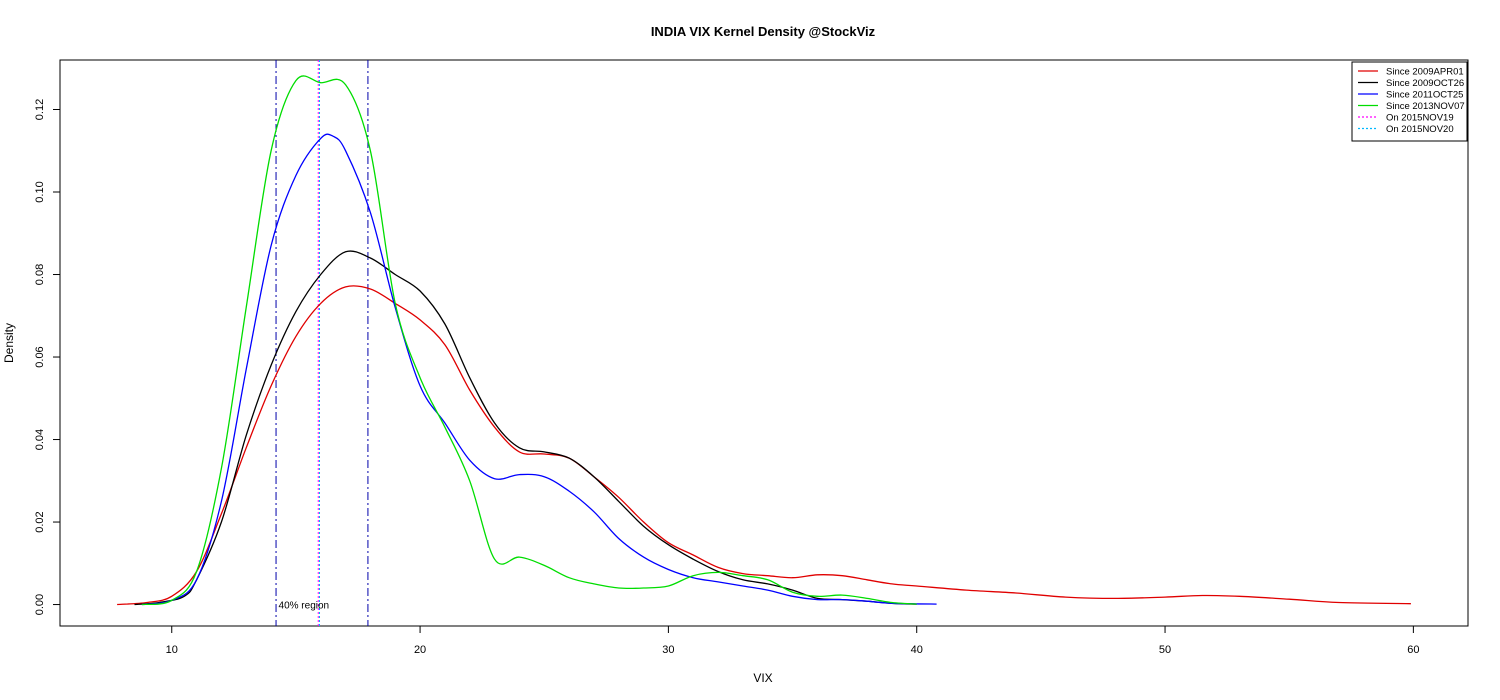  Describe the element at coordinates (1425, 106) in the screenshot. I see `legend-label: Since 2013NOV07` at that location.